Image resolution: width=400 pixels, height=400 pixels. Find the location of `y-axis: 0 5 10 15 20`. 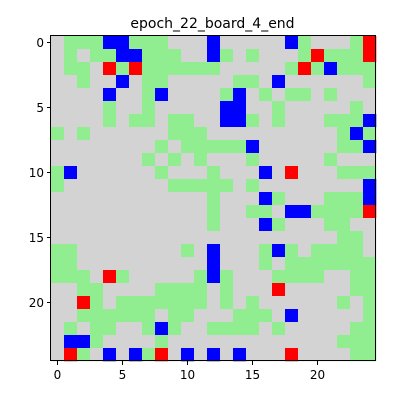

y-axis: 0 5 10 15 20 is located at coordinates (40, 173).